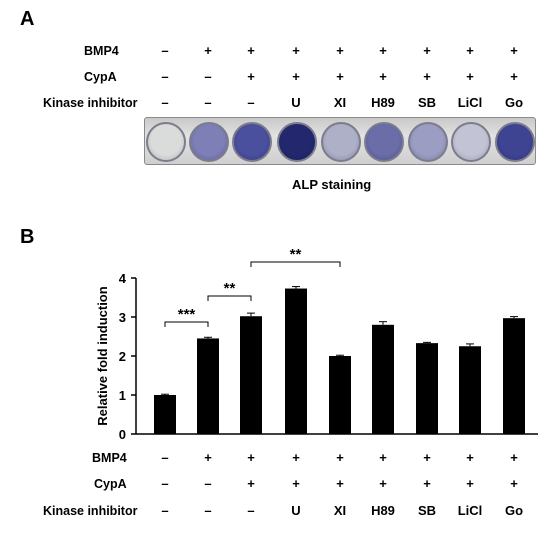  I want to click on panel-a-label: A, so click(27, 19).